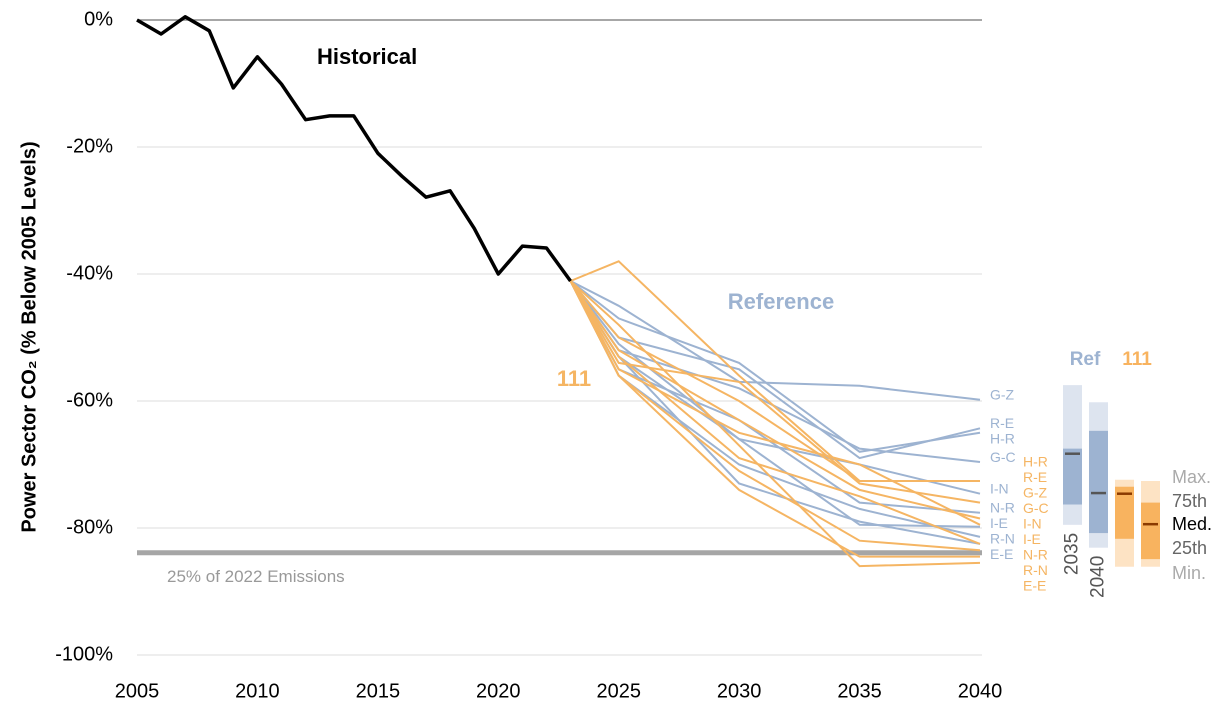 The image size is (1229, 706). I want to click on threshold-label: 25% of 2022 Emissions, so click(256, 576).